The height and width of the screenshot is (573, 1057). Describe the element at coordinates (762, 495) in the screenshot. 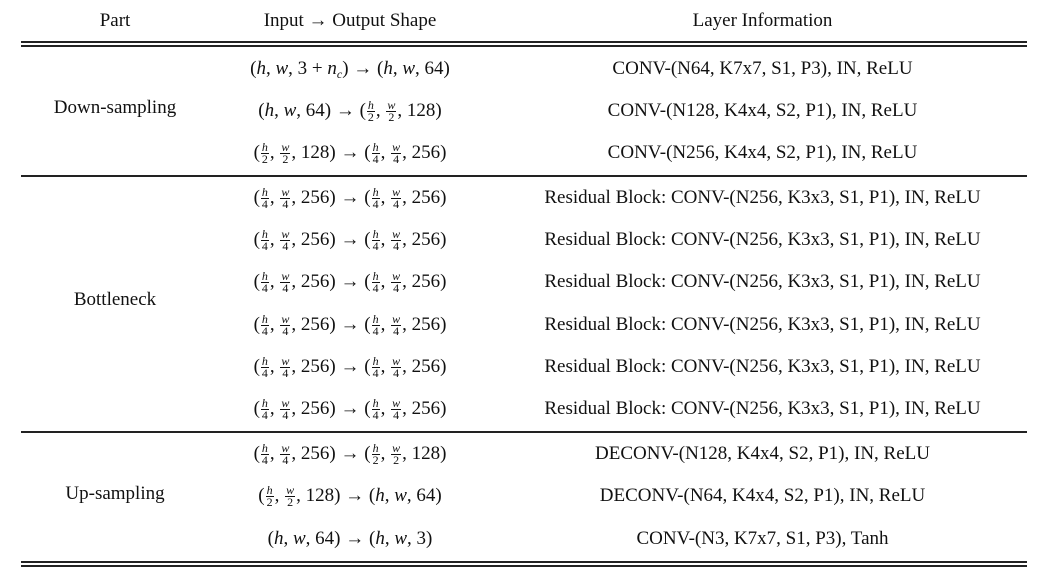

I see `layer-cell: DECONV-(N64, K4x4, S2, P1), IN, ReLU` at that location.